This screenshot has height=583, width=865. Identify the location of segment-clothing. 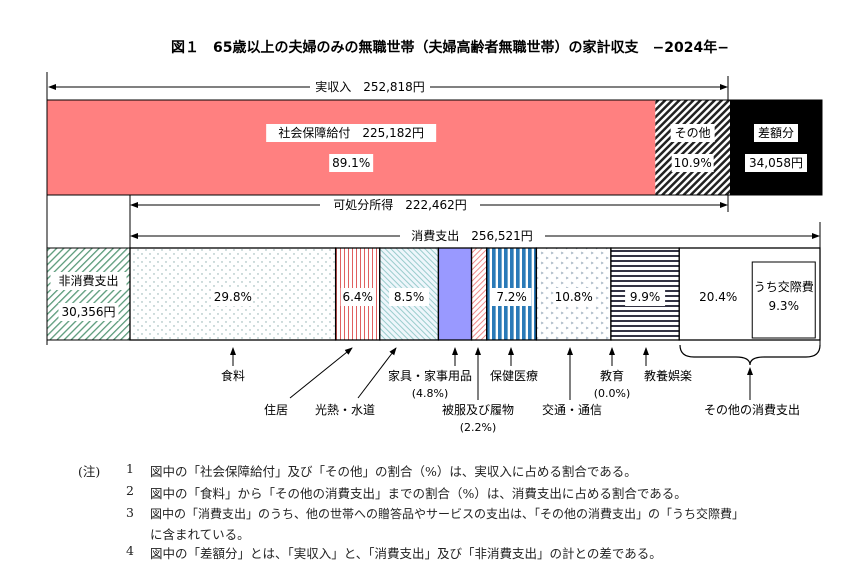
(479, 294).